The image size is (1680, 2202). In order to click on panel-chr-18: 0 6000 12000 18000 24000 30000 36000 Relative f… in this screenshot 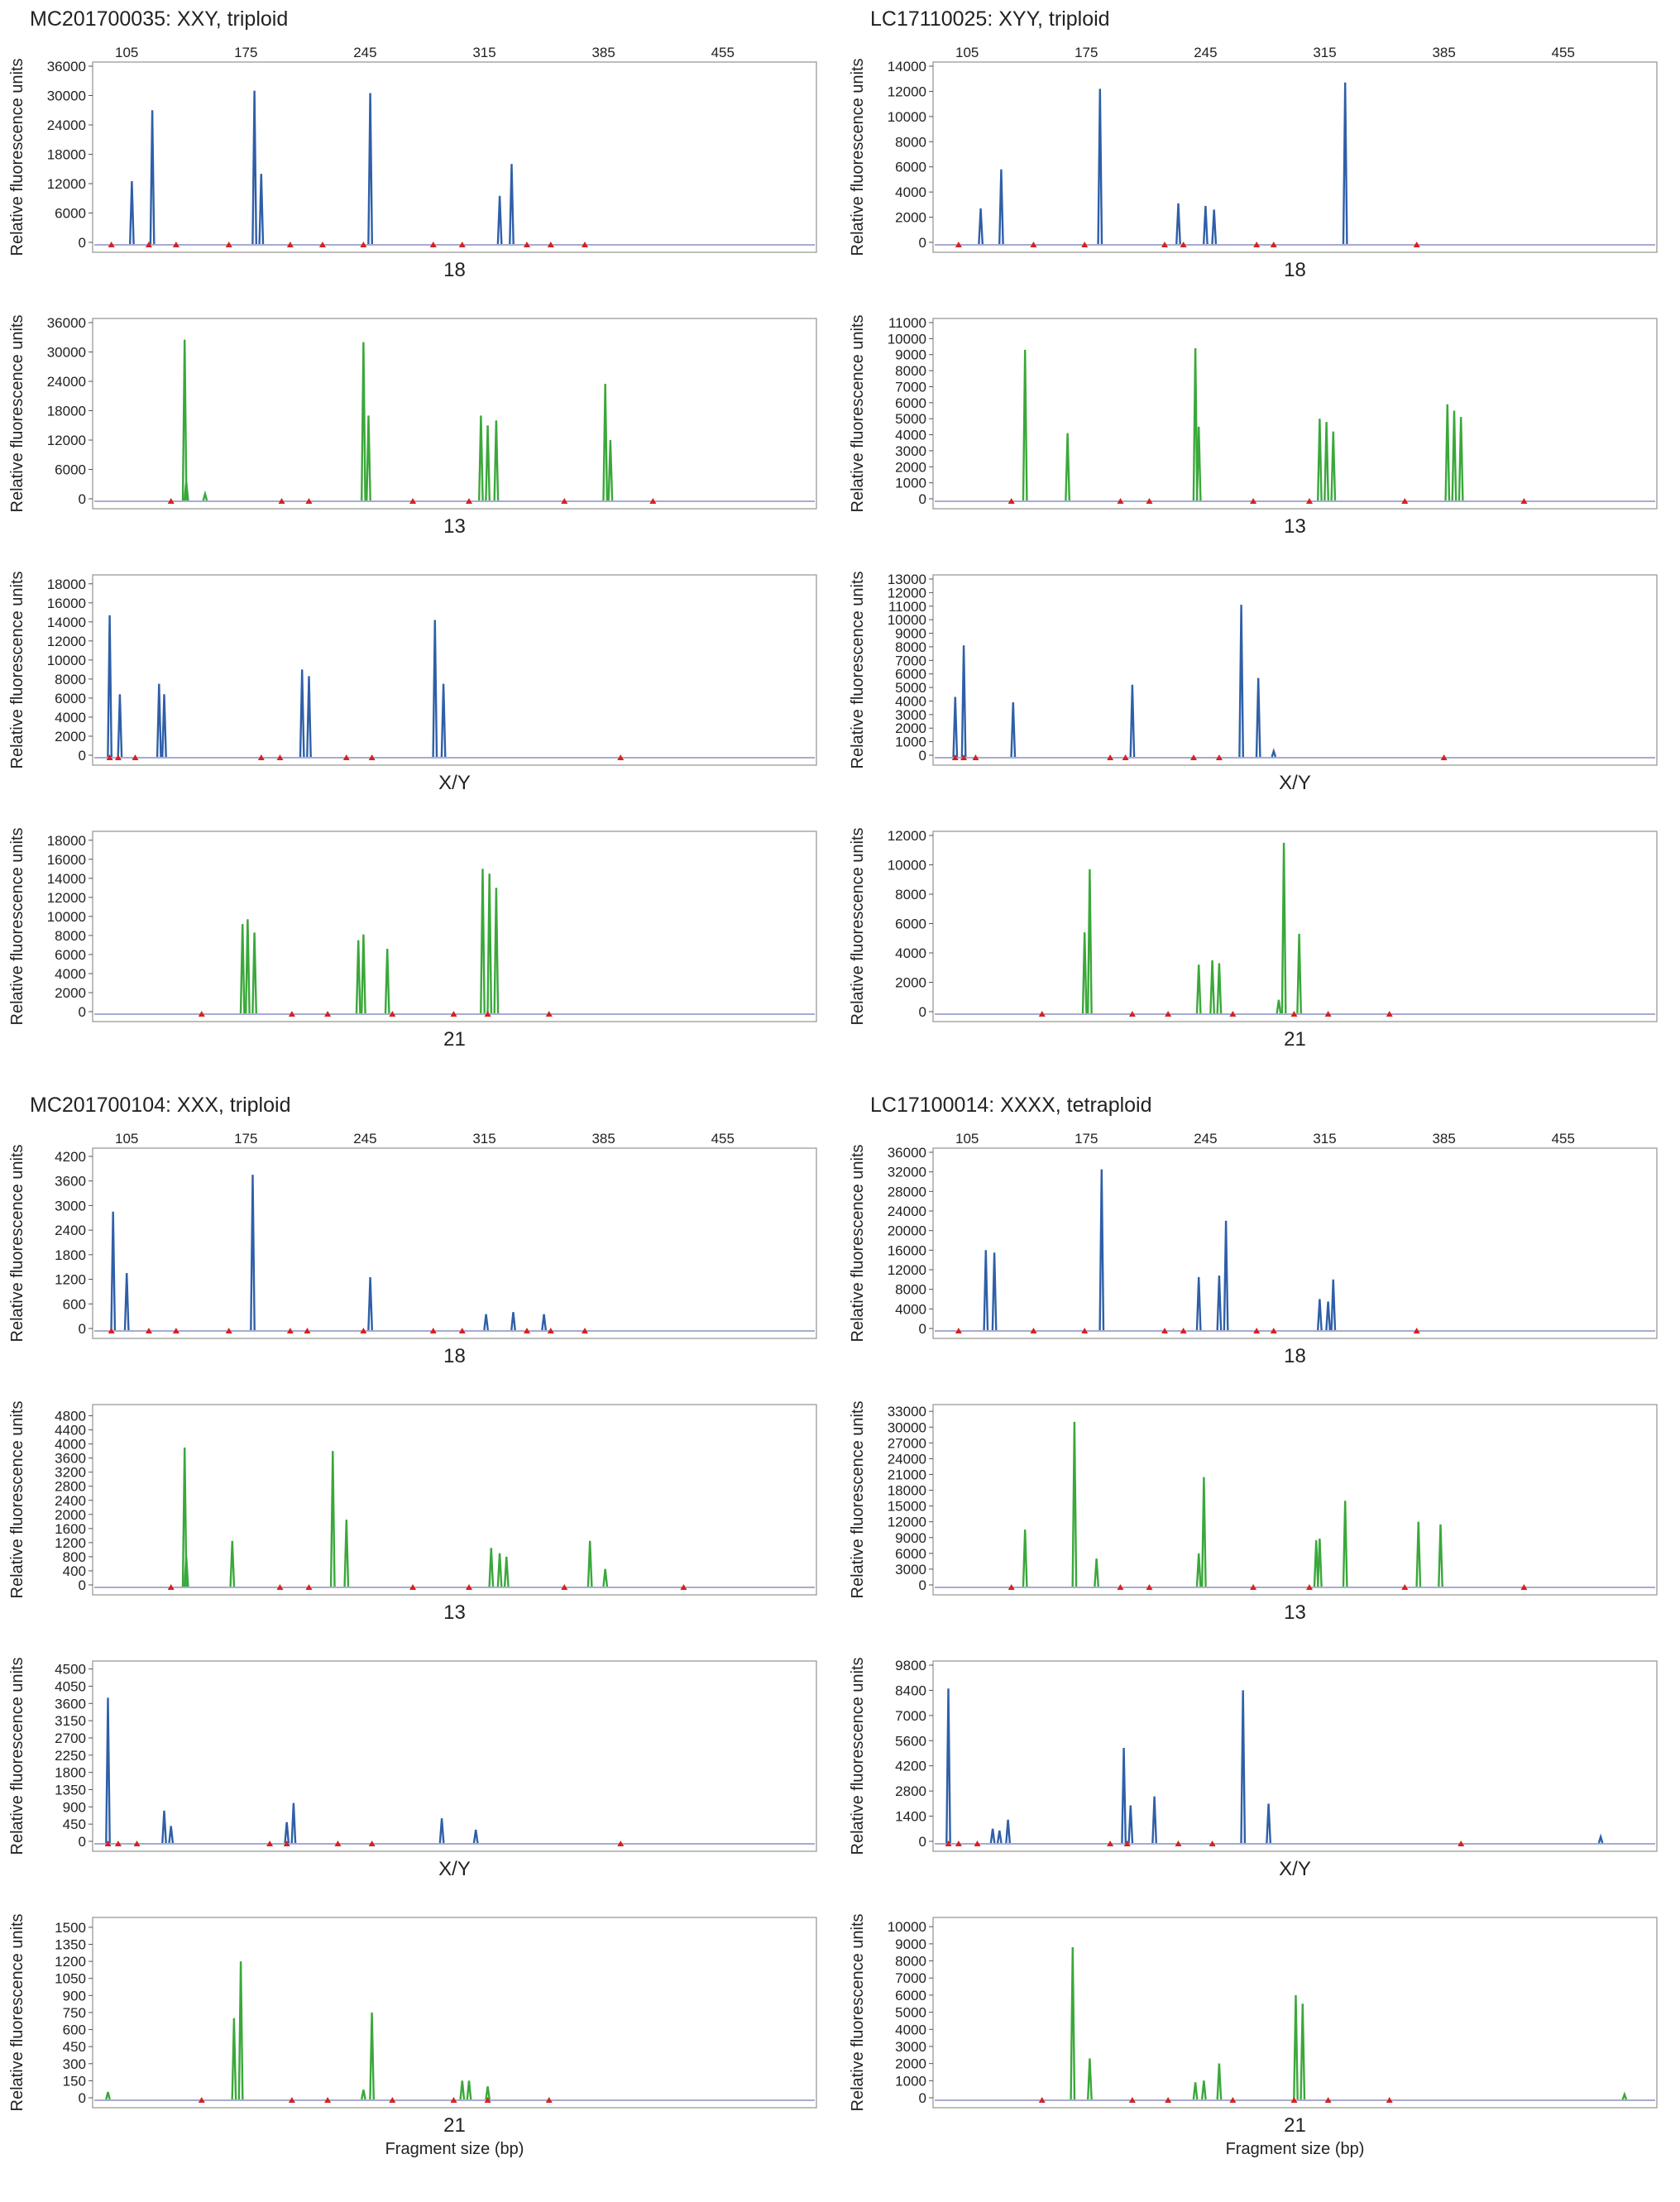, I will do `click(412, 169)`.